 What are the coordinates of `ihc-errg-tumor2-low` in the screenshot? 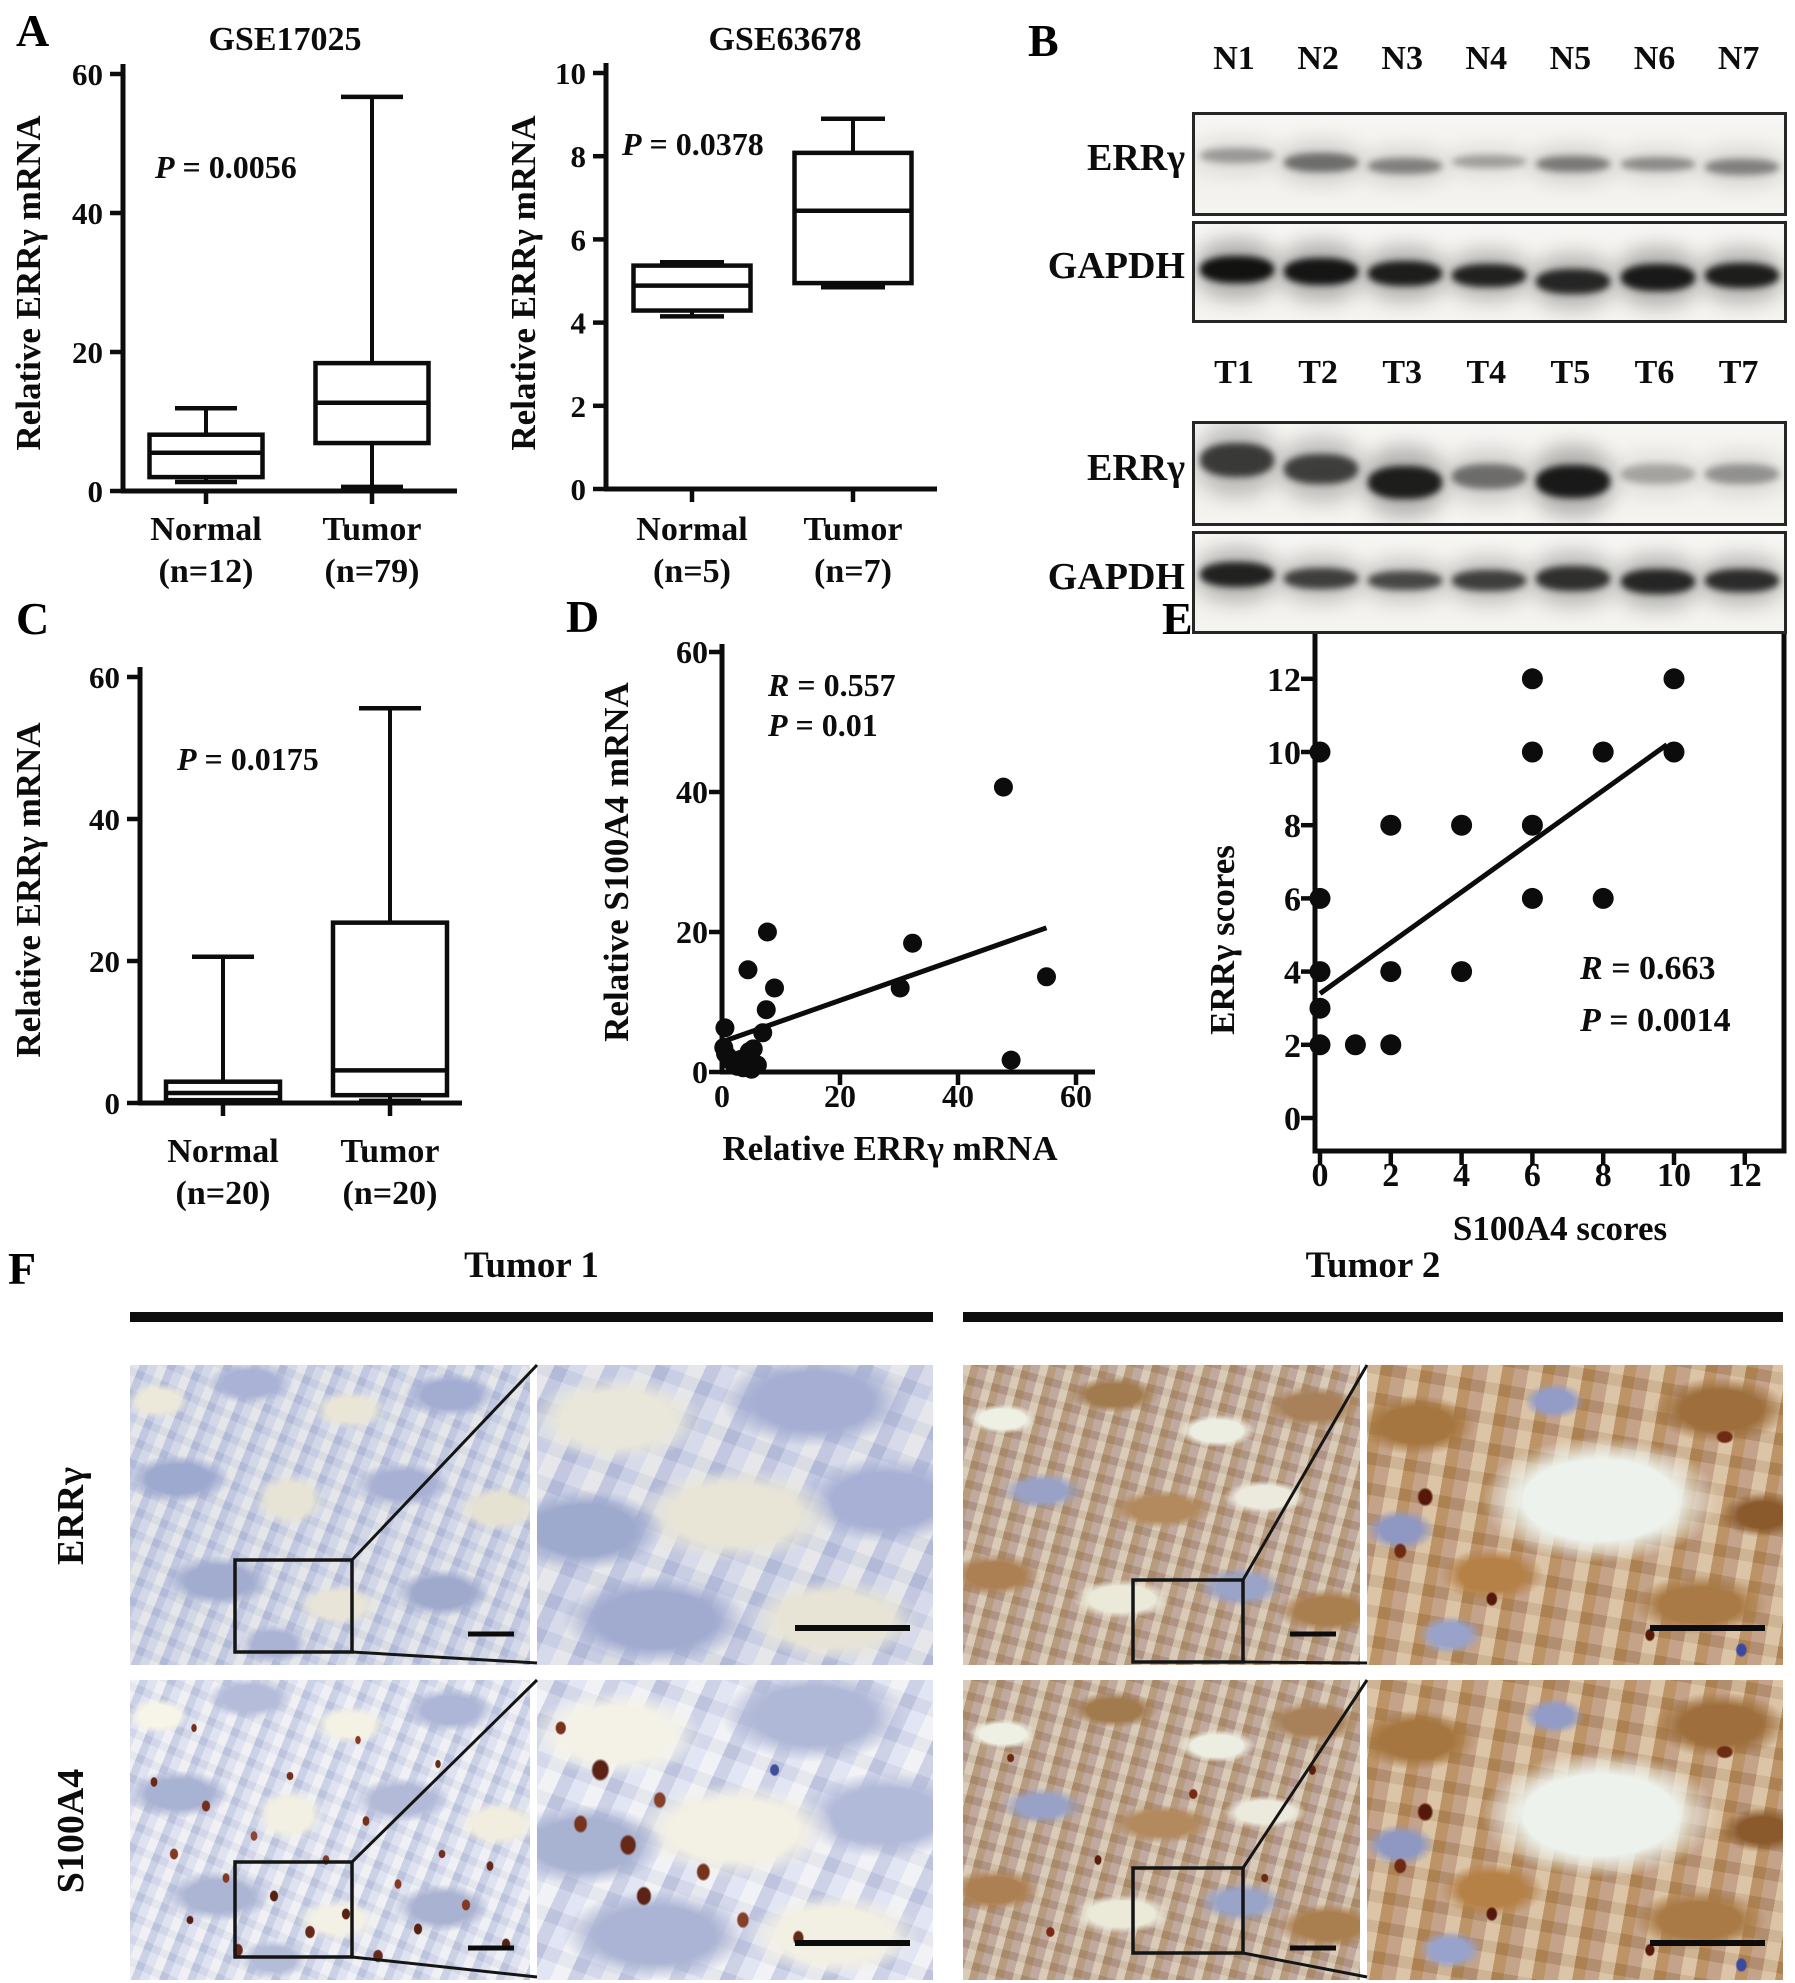 It's located at (1161, 1515).